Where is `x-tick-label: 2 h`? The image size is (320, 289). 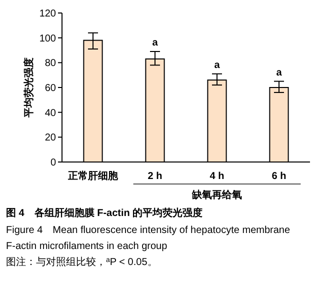
x-tick-label: 2 h is located at coordinates (155, 176).